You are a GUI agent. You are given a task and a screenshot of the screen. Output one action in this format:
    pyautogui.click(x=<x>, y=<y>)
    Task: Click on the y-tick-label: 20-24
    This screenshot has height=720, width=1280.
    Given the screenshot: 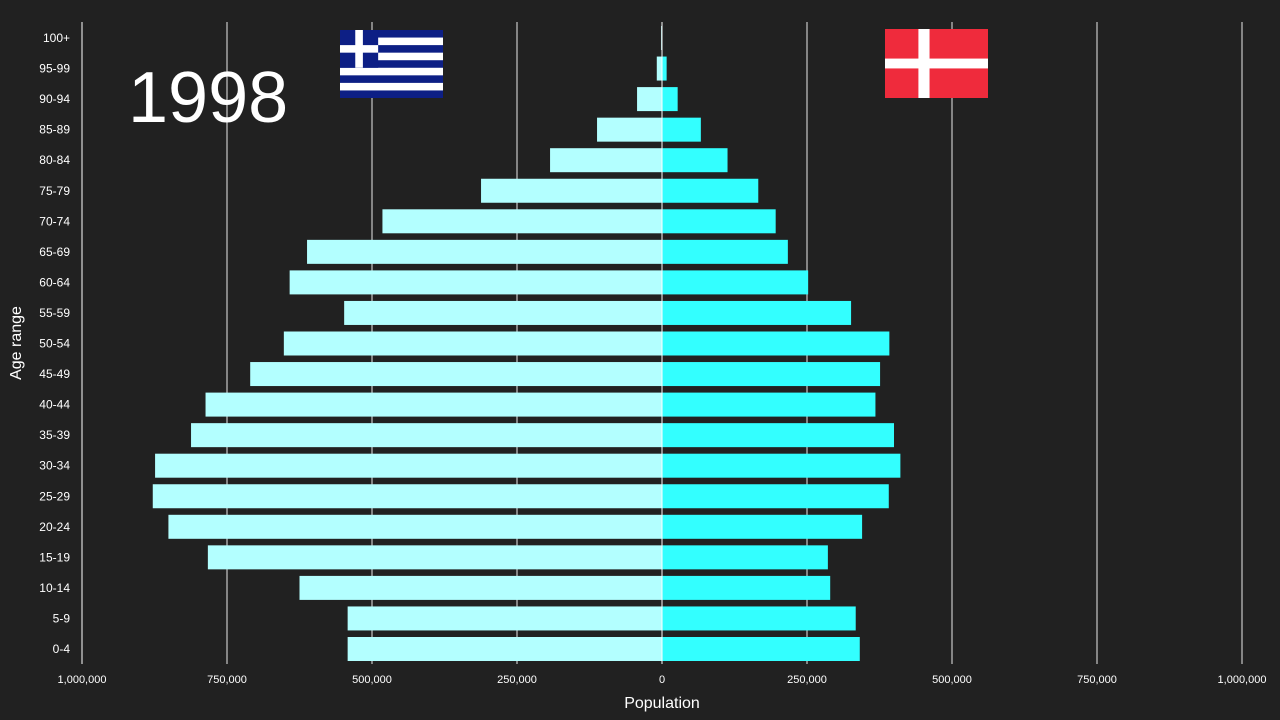 What is the action you would take?
    pyautogui.click(x=54, y=527)
    